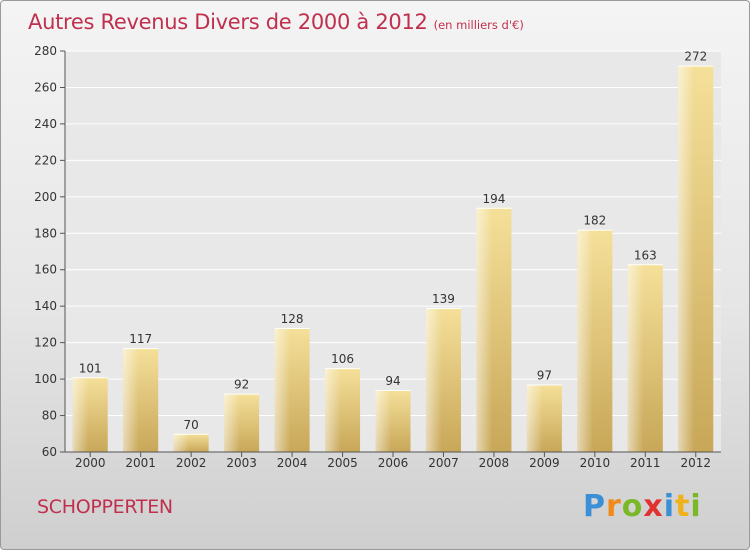 This screenshot has height=550, width=750. What do you see at coordinates (632, 506) in the screenshot?
I see `logo-letter: o` at bounding box center [632, 506].